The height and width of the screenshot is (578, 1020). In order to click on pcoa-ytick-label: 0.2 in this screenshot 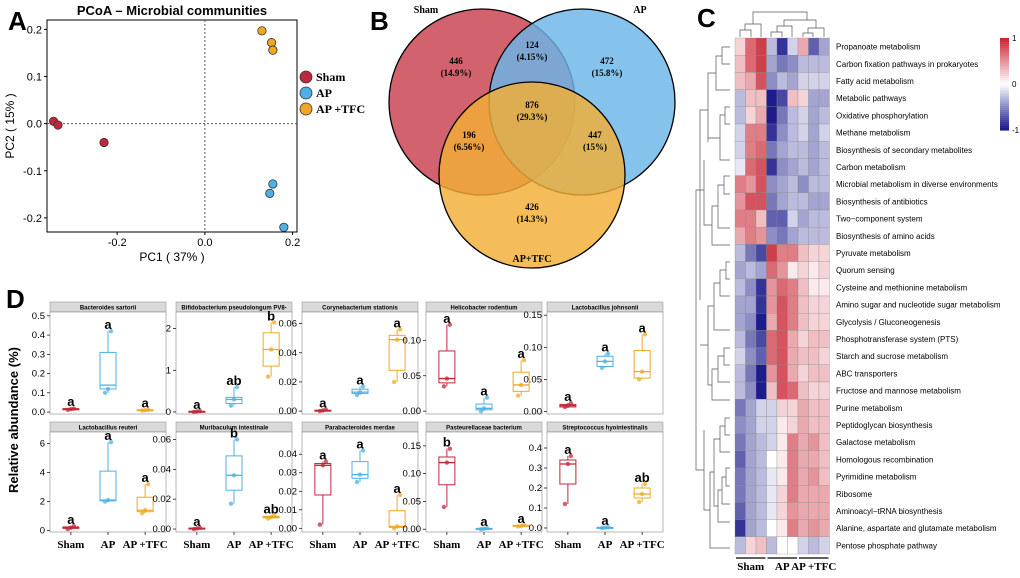, I will do `click(34, 30)`.